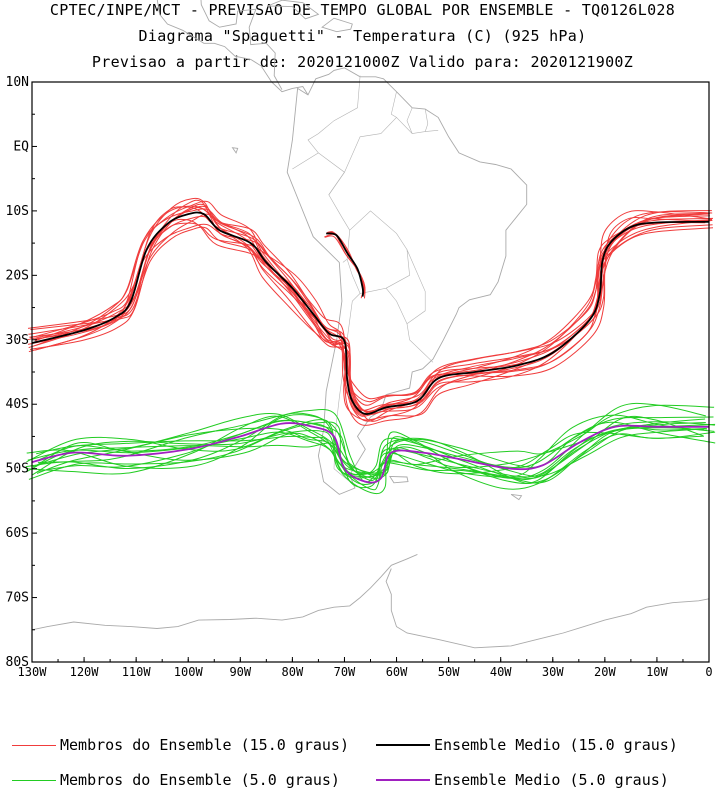 Image resolution: width=725 pixels, height=792 pixels. Describe the element at coordinates (553, 672) in the screenshot. I see `lon-label-30w: 30W` at that location.